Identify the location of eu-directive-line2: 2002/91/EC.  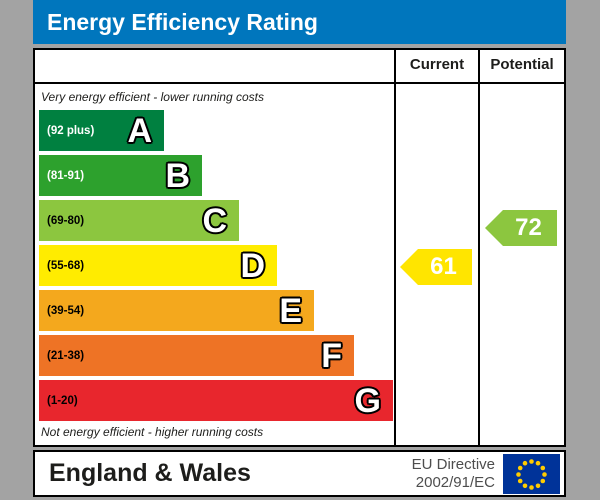
(455, 482).